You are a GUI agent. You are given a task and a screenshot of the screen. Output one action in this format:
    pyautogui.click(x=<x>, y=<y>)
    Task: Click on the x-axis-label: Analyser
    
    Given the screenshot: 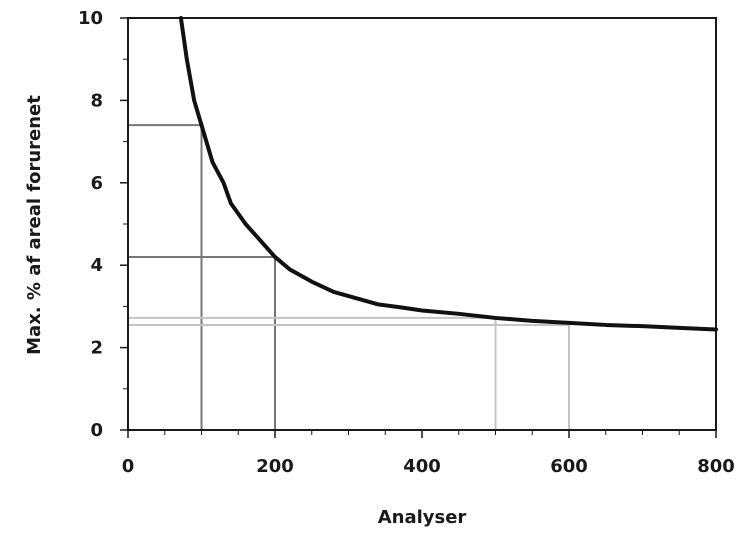 What is the action you would take?
    pyautogui.click(x=422, y=517)
    